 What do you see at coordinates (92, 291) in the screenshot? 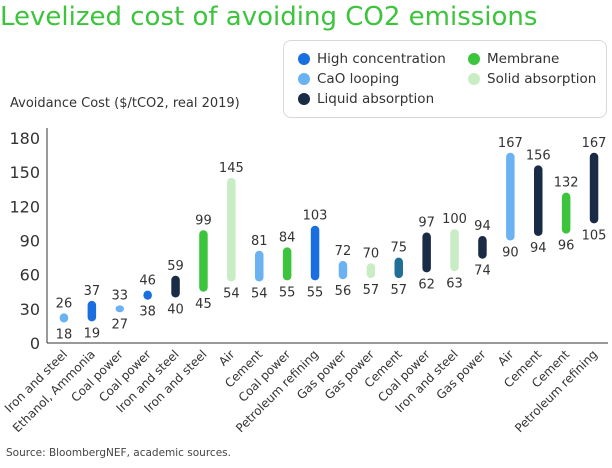
I see `bar-high-label: 37` at bounding box center [92, 291].